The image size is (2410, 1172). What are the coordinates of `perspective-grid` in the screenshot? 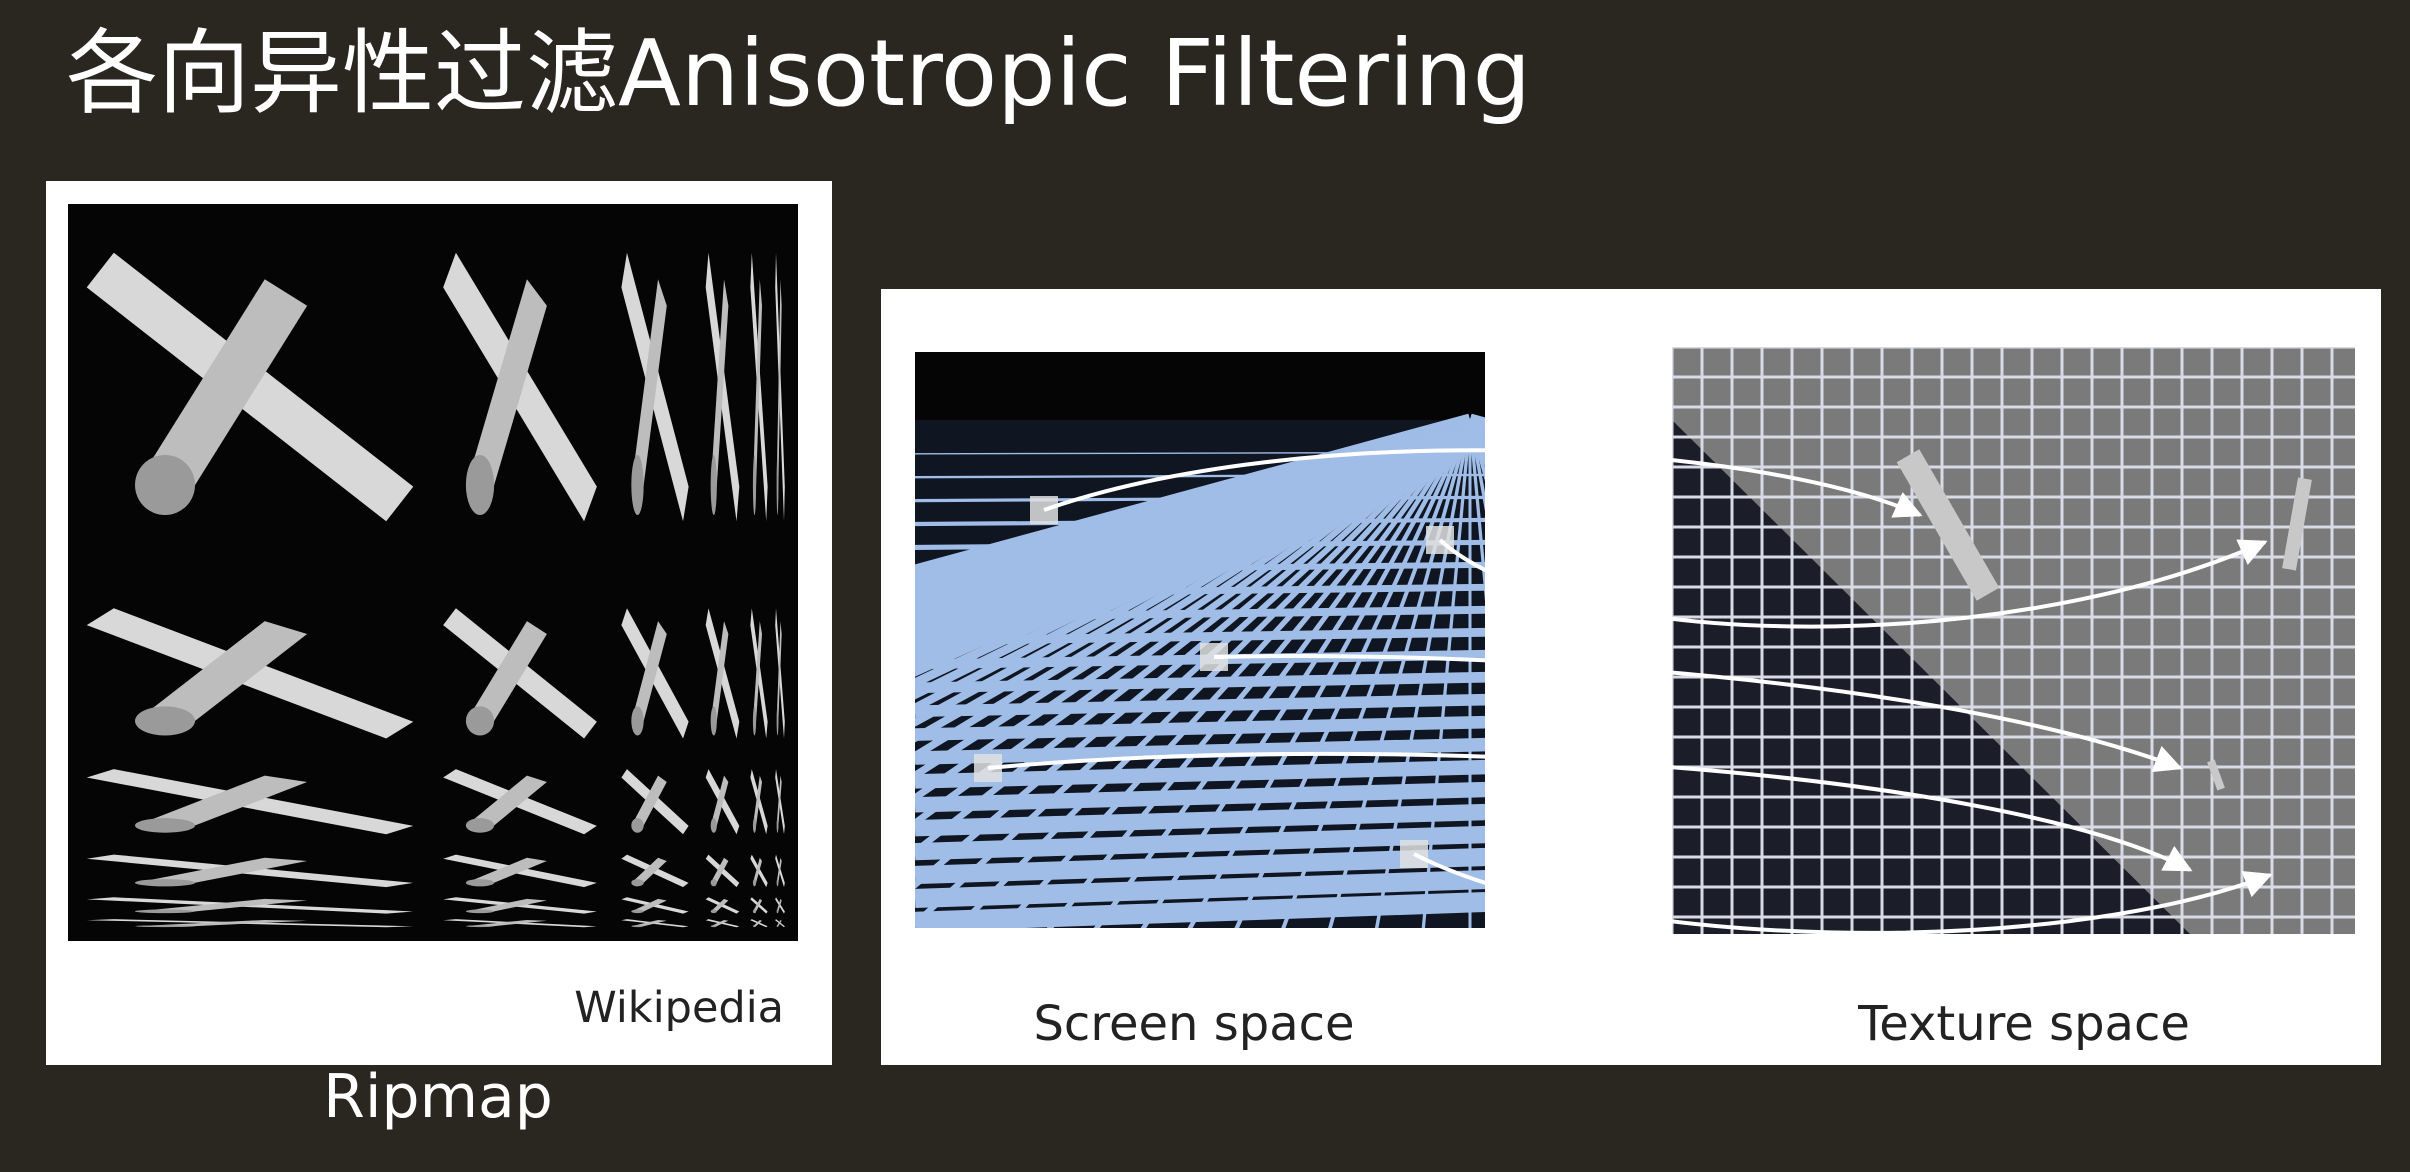 It's located at (1200, 640).